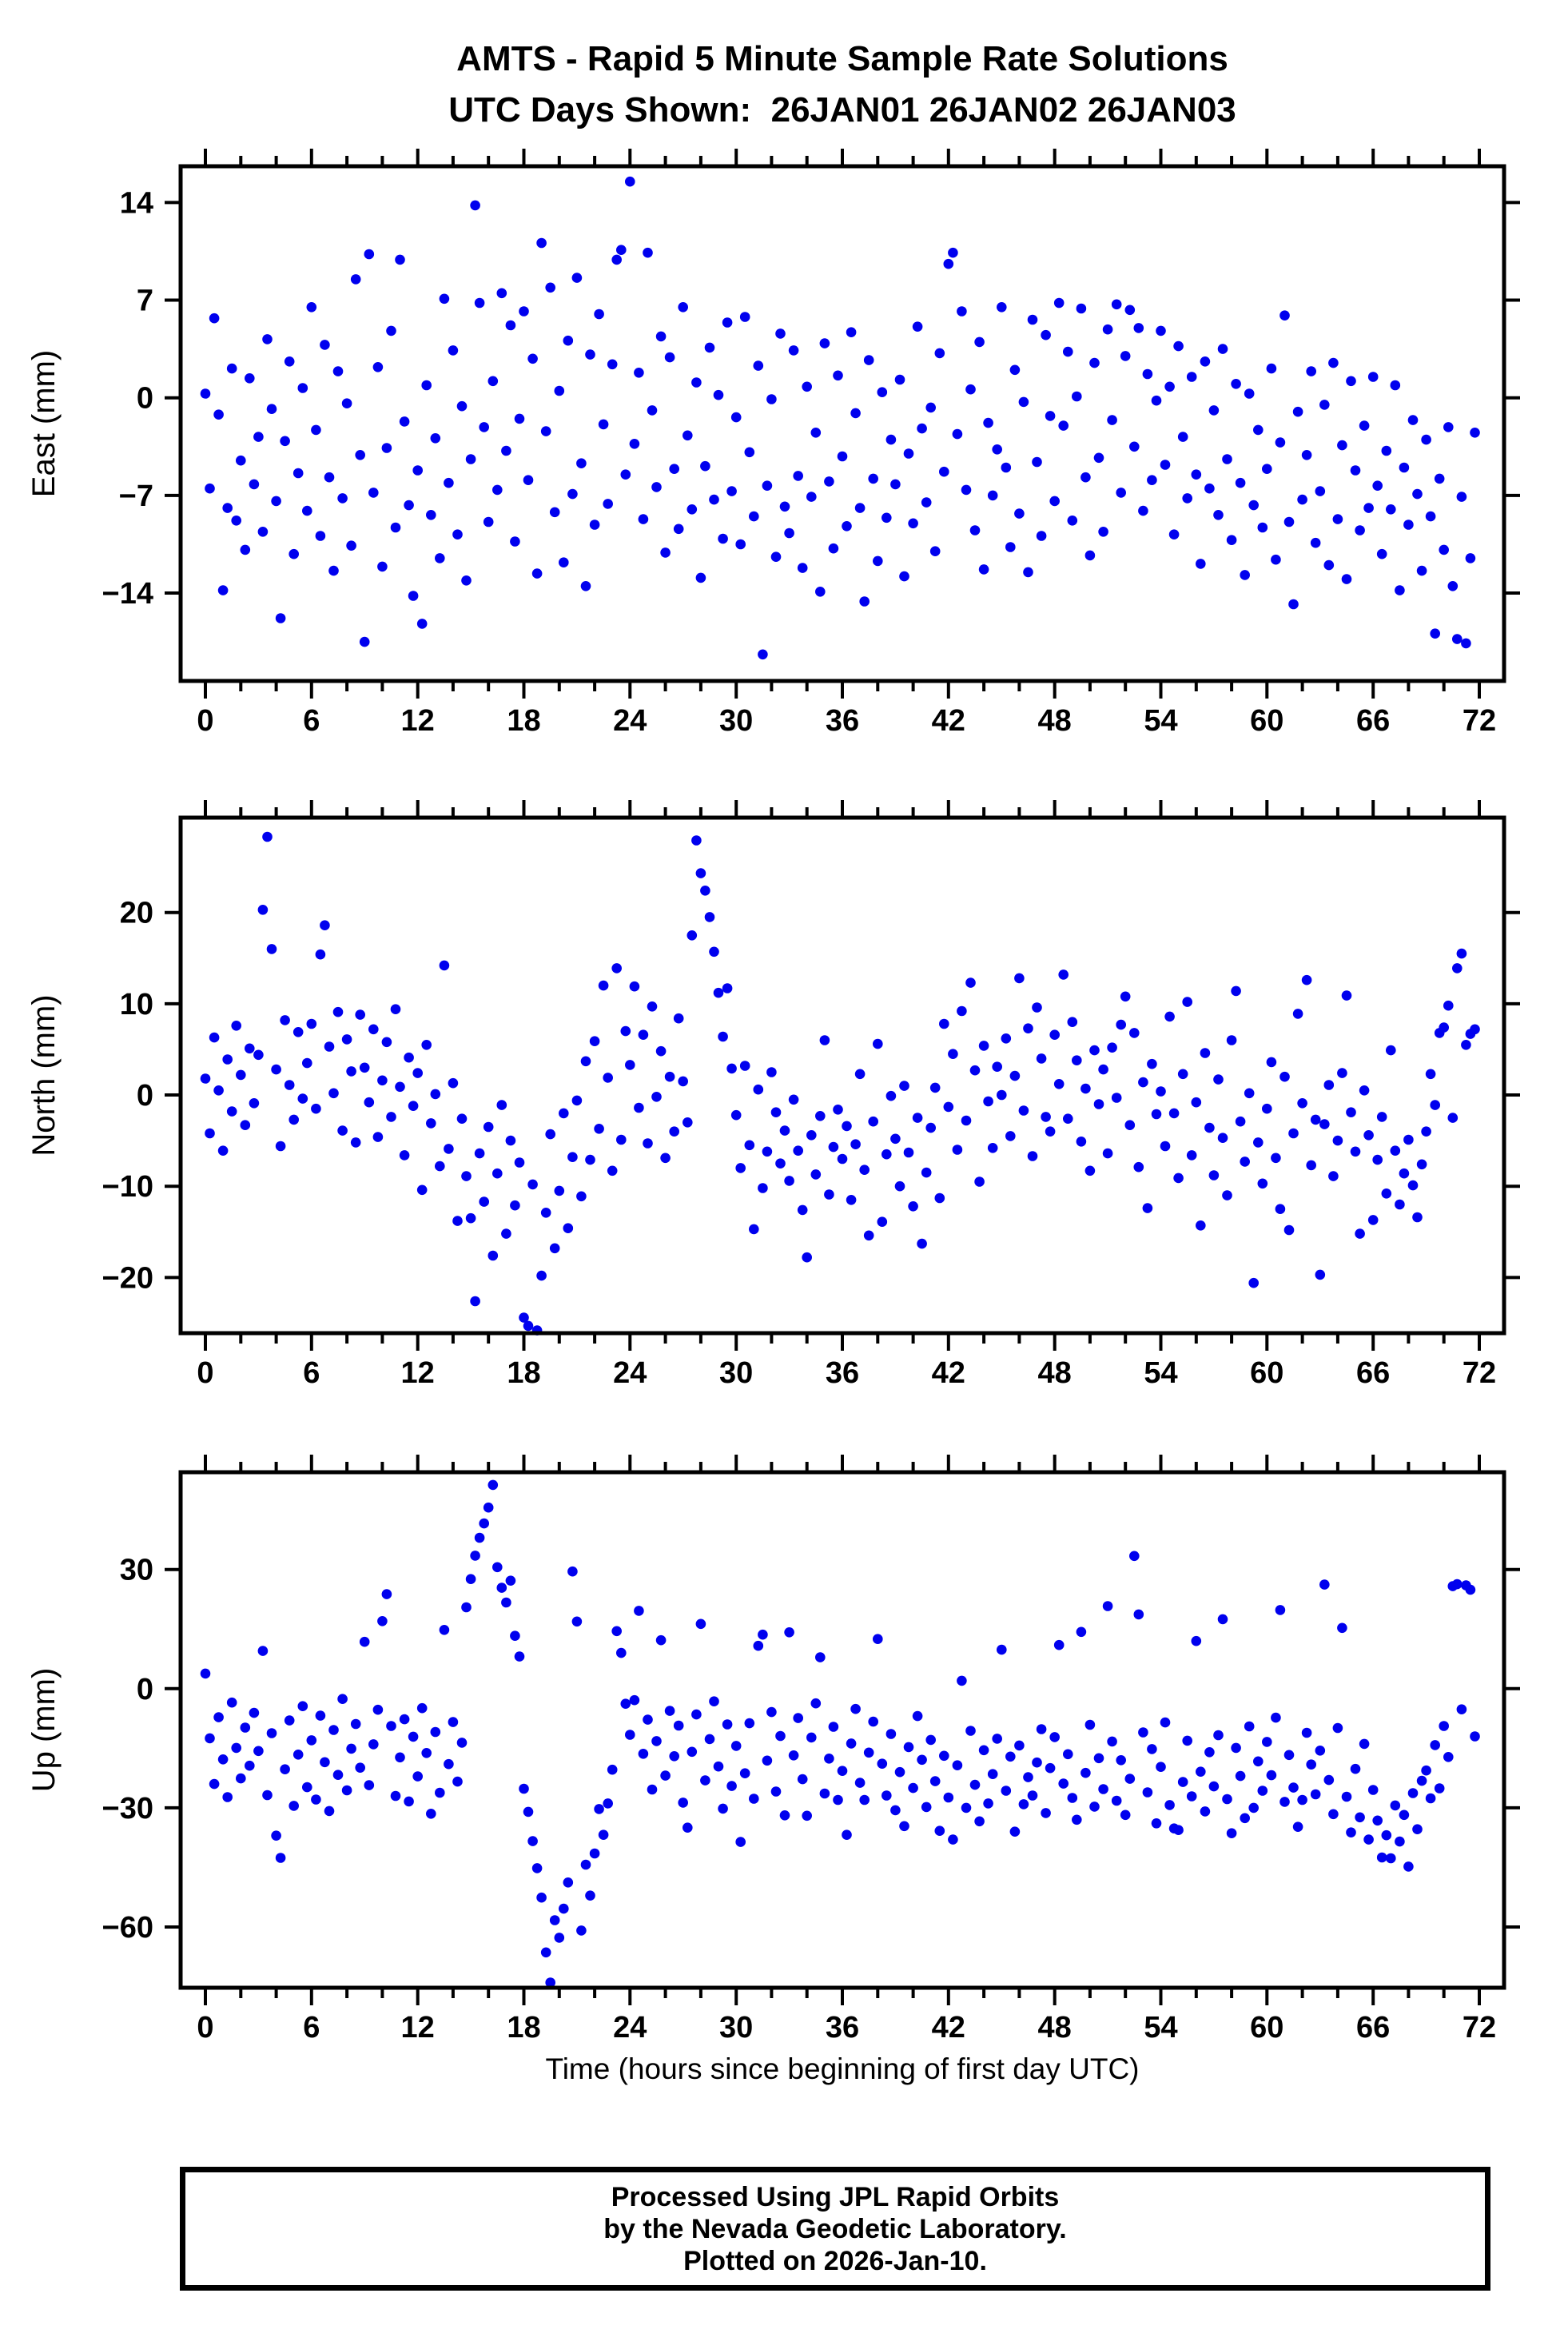 The height and width of the screenshot is (2341, 1568). I want to click on y-axis-title: East (mm), so click(44, 423).